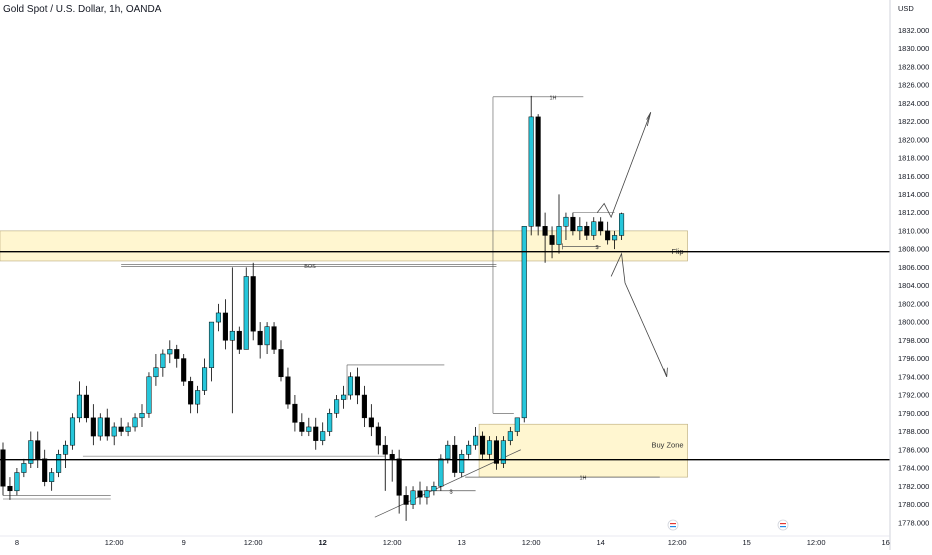 This screenshot has height=555, width=932. I want to click on y-tick-label: 1802.000, so click(913, 303).